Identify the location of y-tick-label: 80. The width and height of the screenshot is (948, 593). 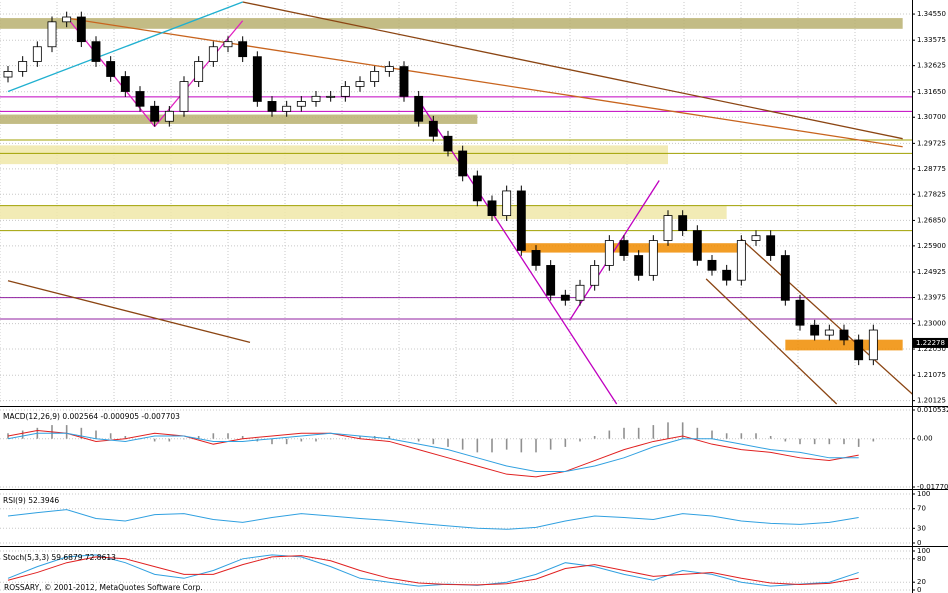
(921, 559).